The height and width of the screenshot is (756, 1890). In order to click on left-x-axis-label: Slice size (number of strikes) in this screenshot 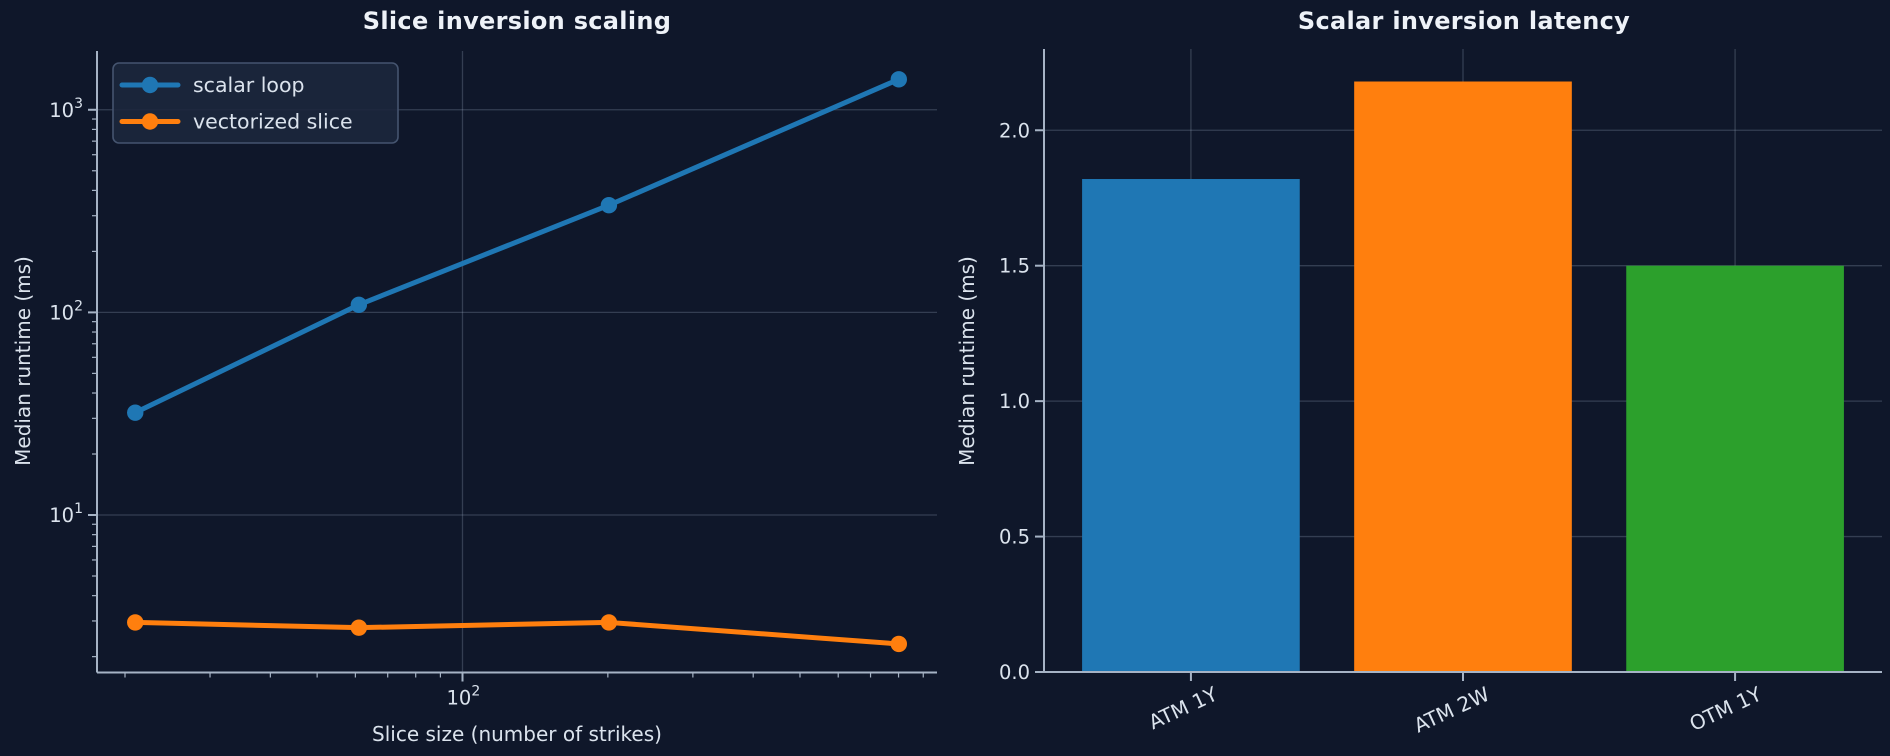, I will do `click(517, 734)`.